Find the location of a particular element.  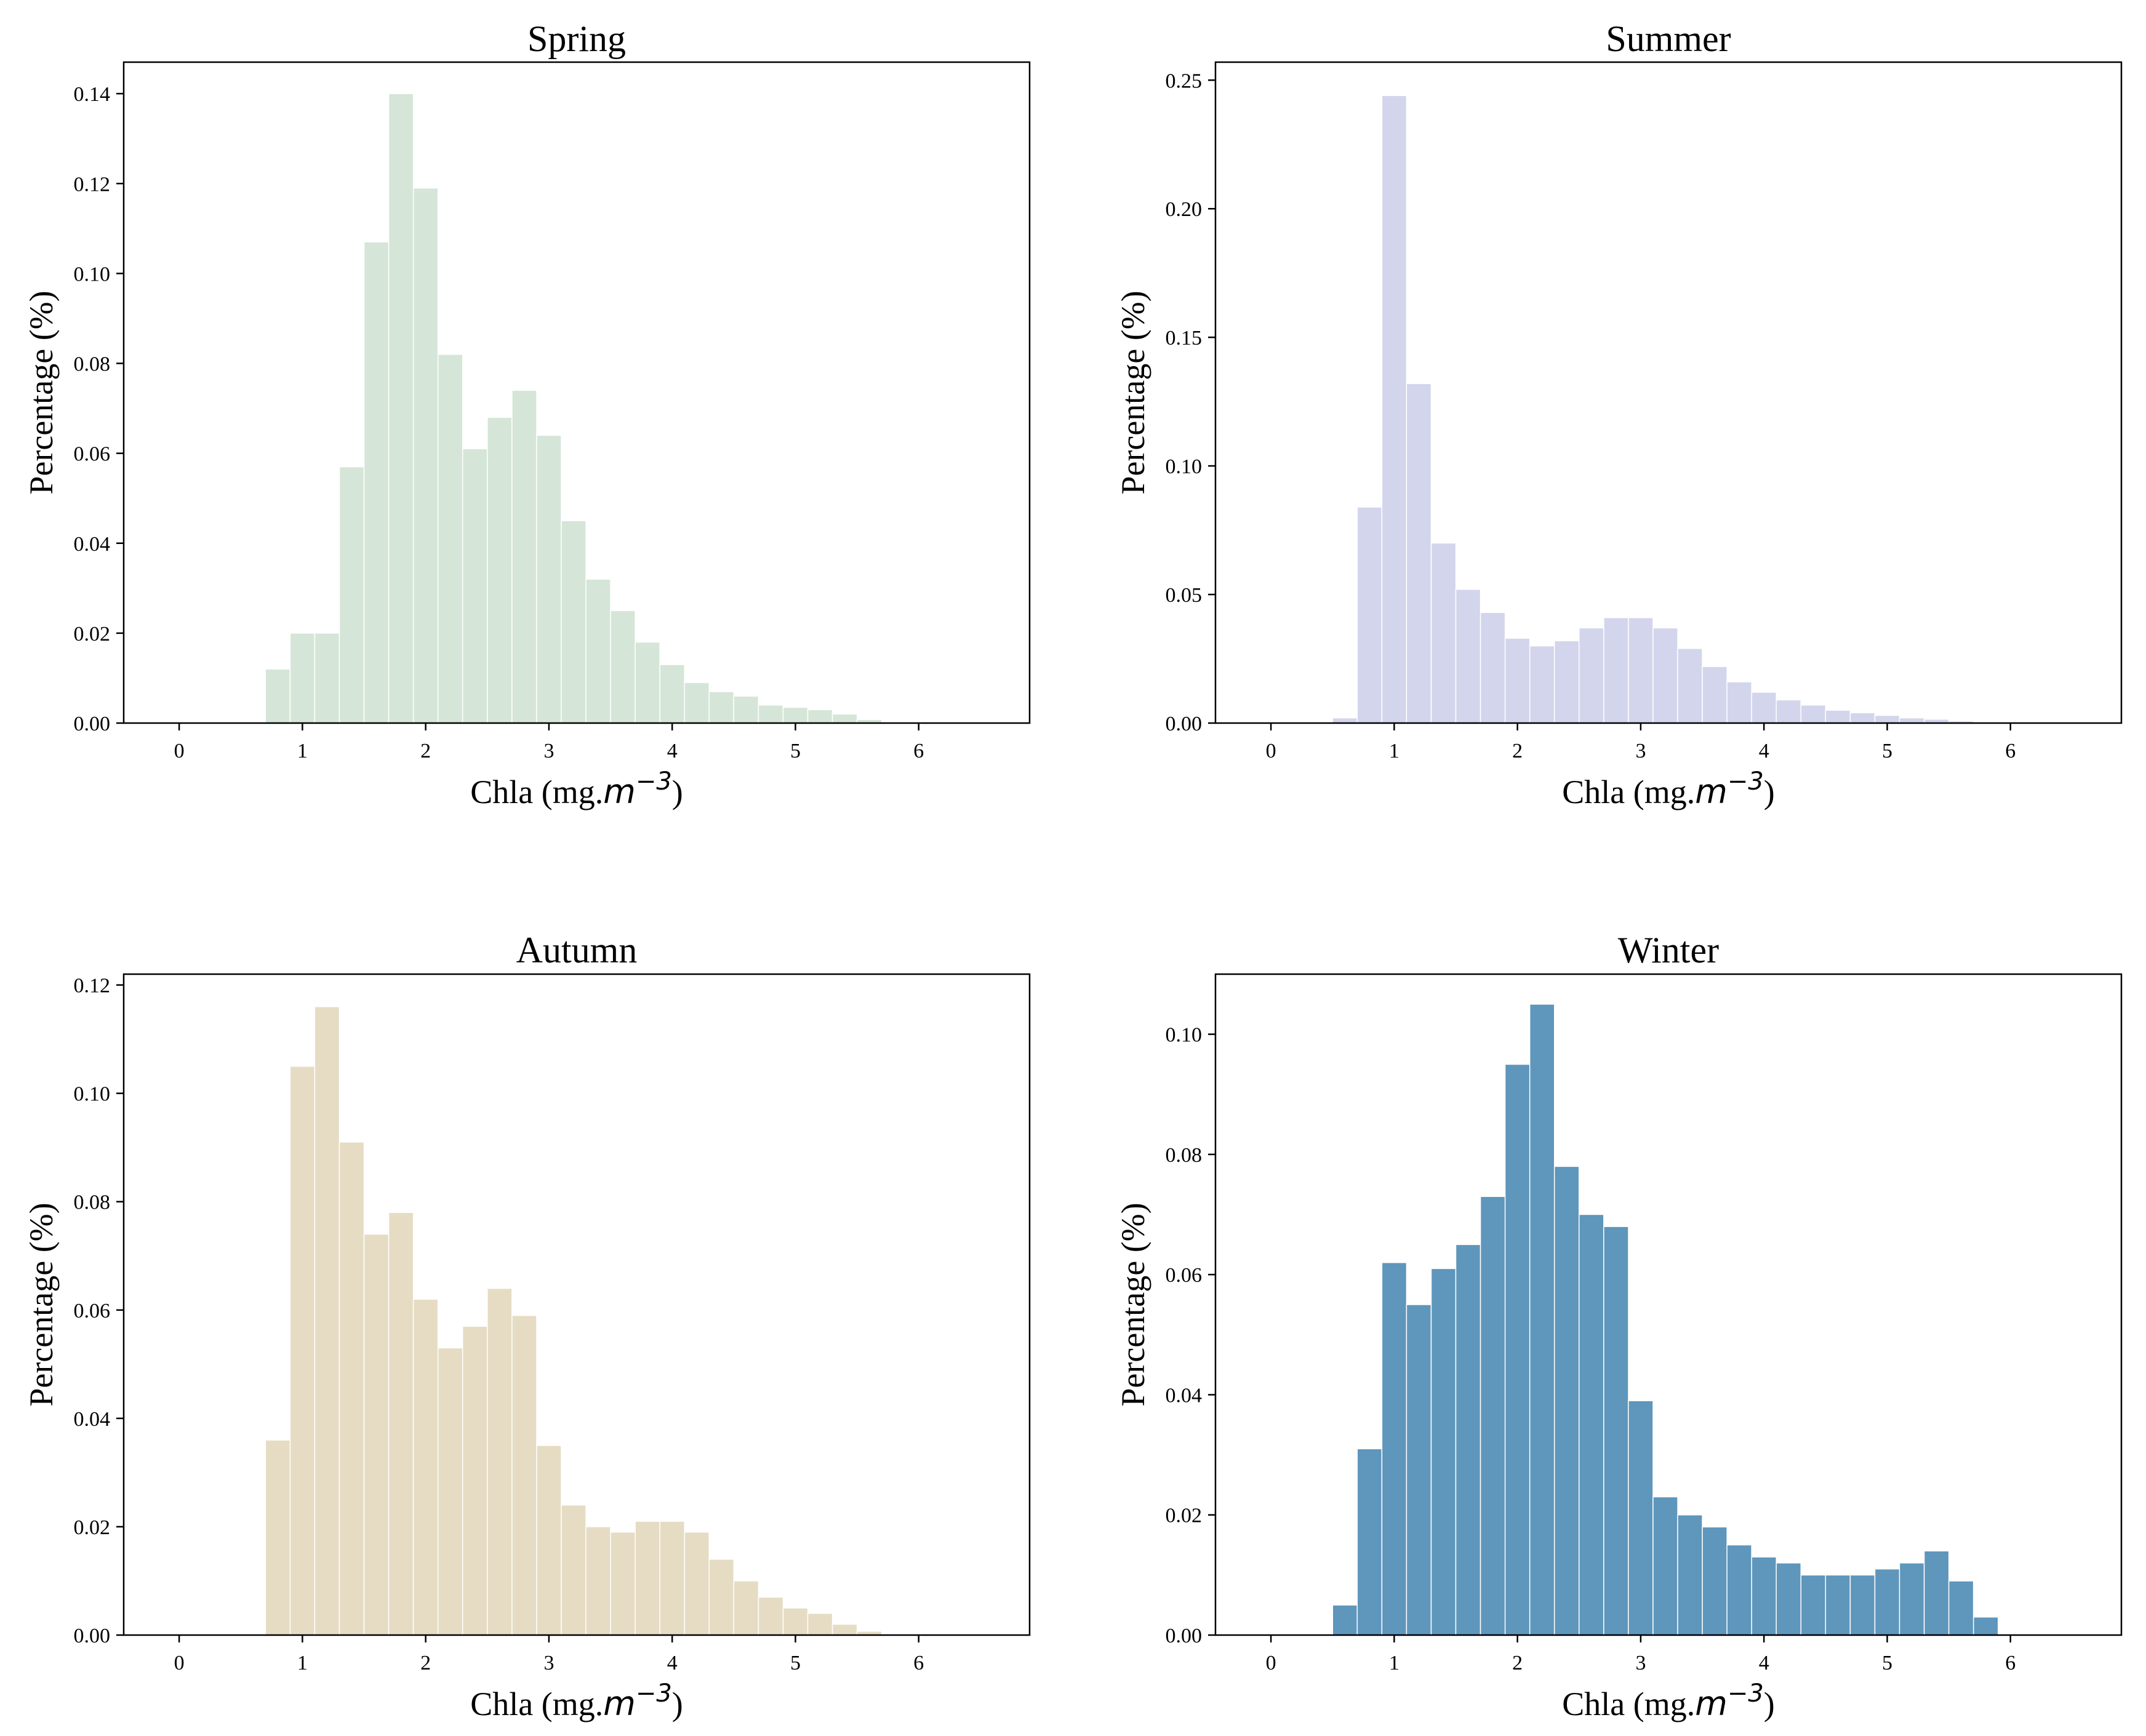

summer-y-tick-label: 0.05 is located at coordinates (1184, 595).